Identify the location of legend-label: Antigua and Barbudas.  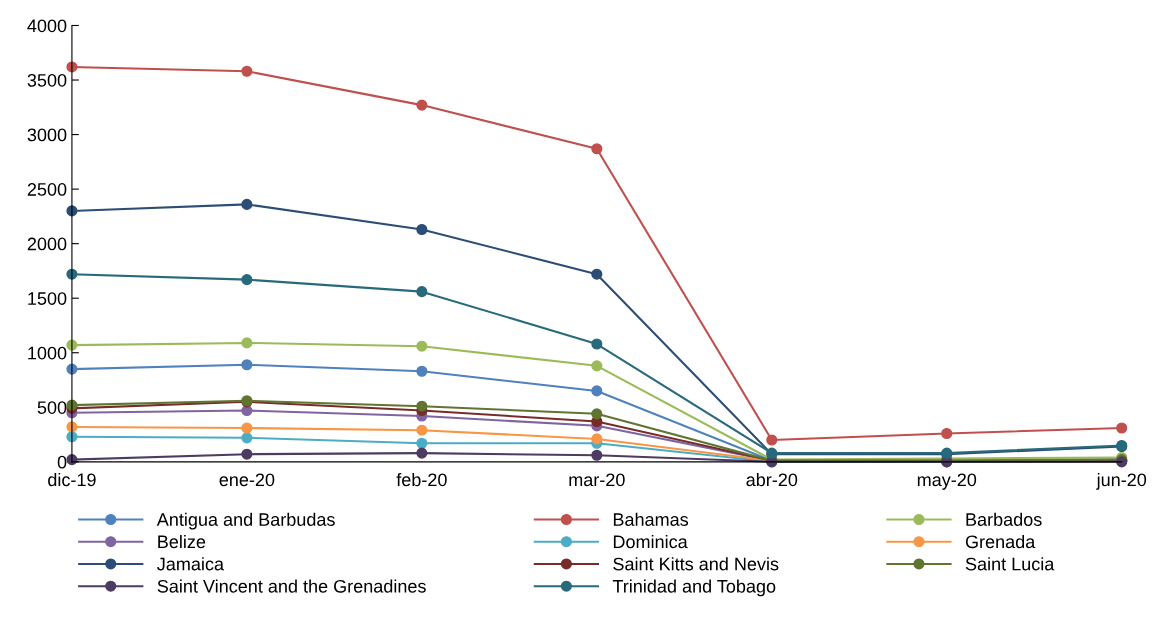
(245, 521).